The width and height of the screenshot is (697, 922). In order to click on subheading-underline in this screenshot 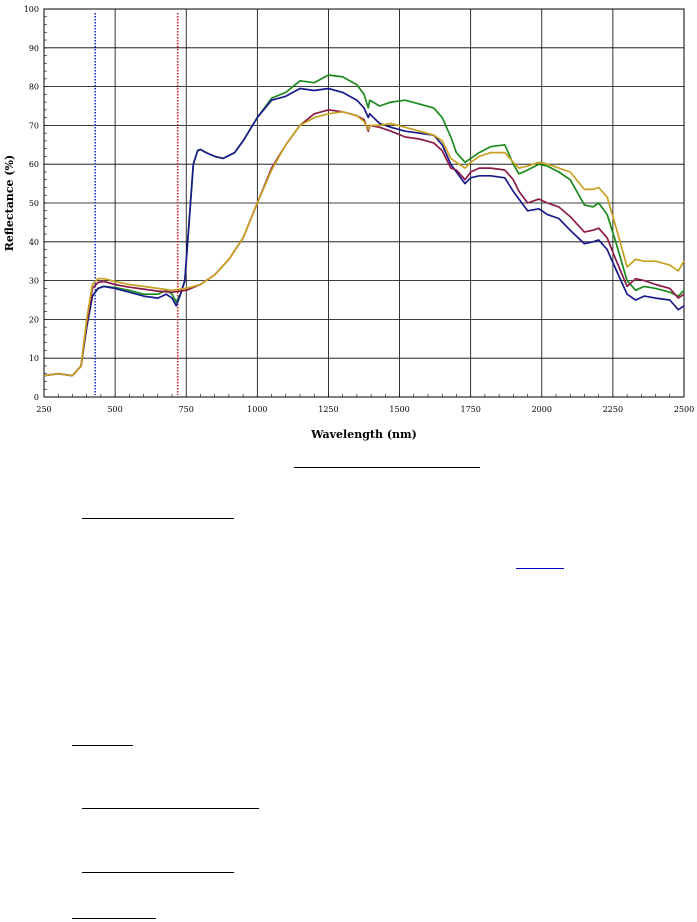, I will do `click(158, 518)`.